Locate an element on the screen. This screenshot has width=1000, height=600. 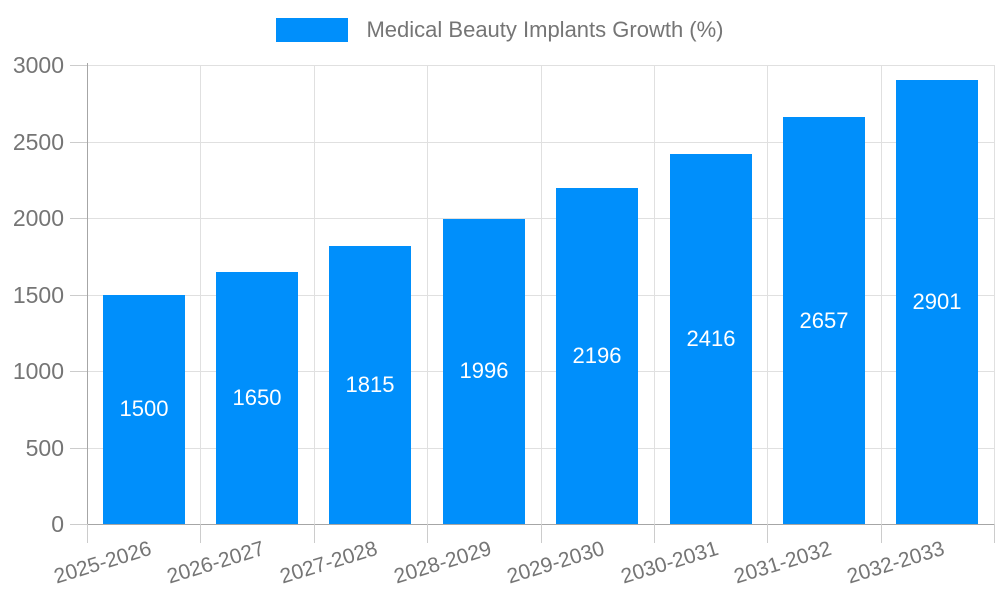
x-axis-label: 2027-2028 is located at coordinates (328, 563).